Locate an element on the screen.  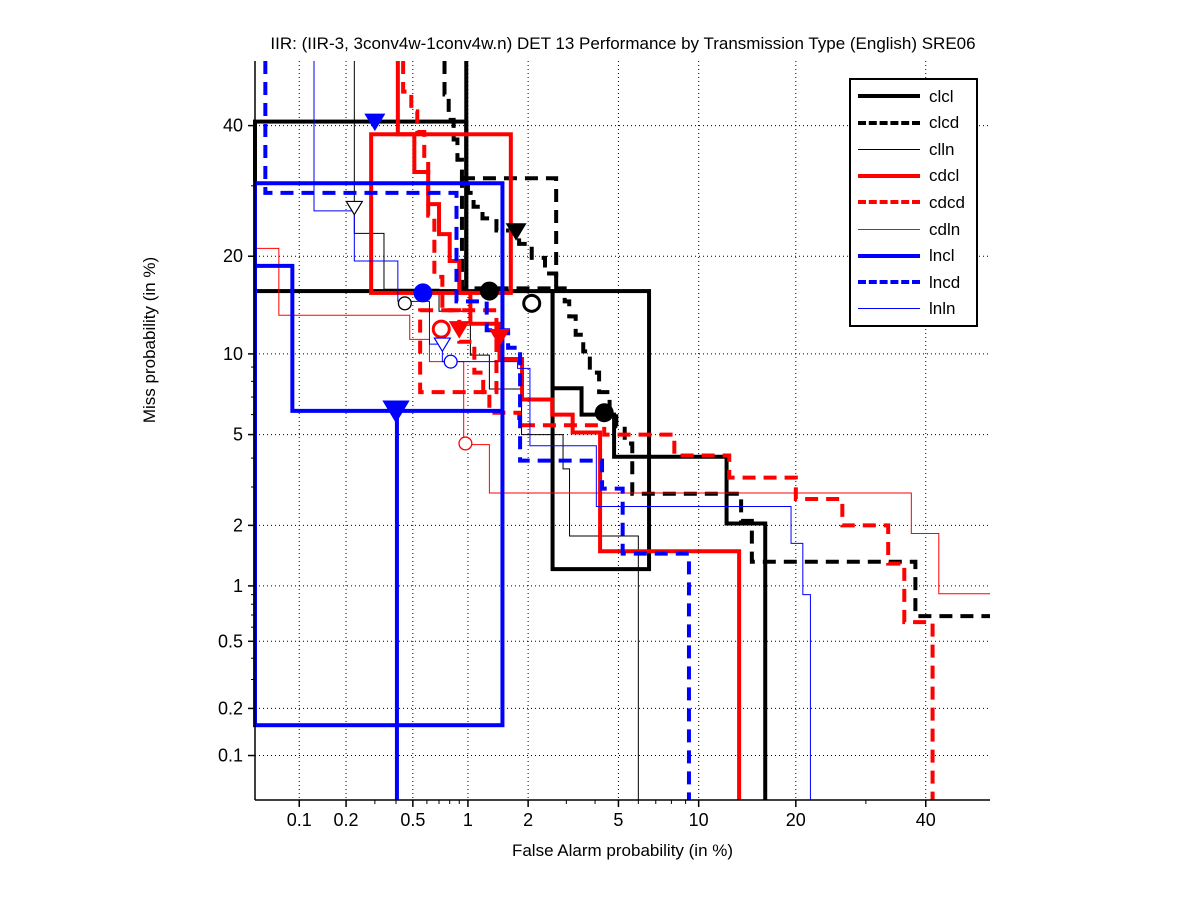
legend-item-lncl: lncl is located at coordinates (913, 255).